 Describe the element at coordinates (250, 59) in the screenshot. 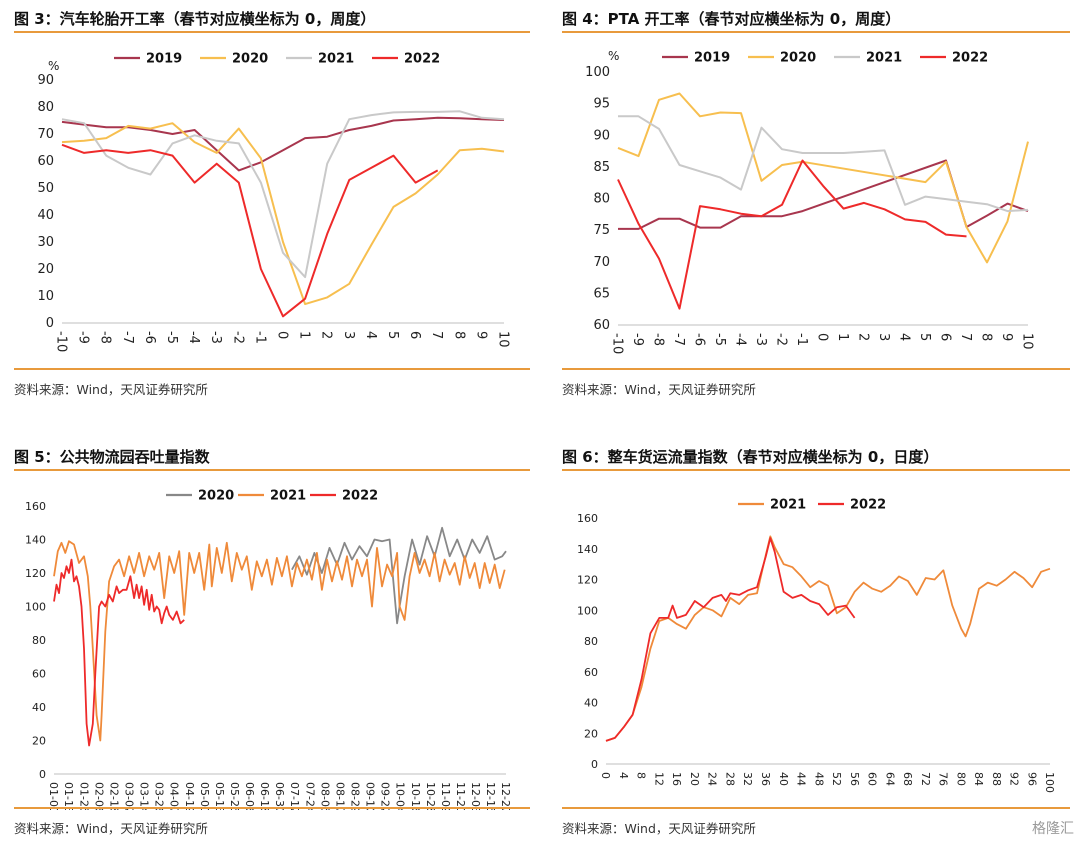

I see `legend-label: 2020` at that location.